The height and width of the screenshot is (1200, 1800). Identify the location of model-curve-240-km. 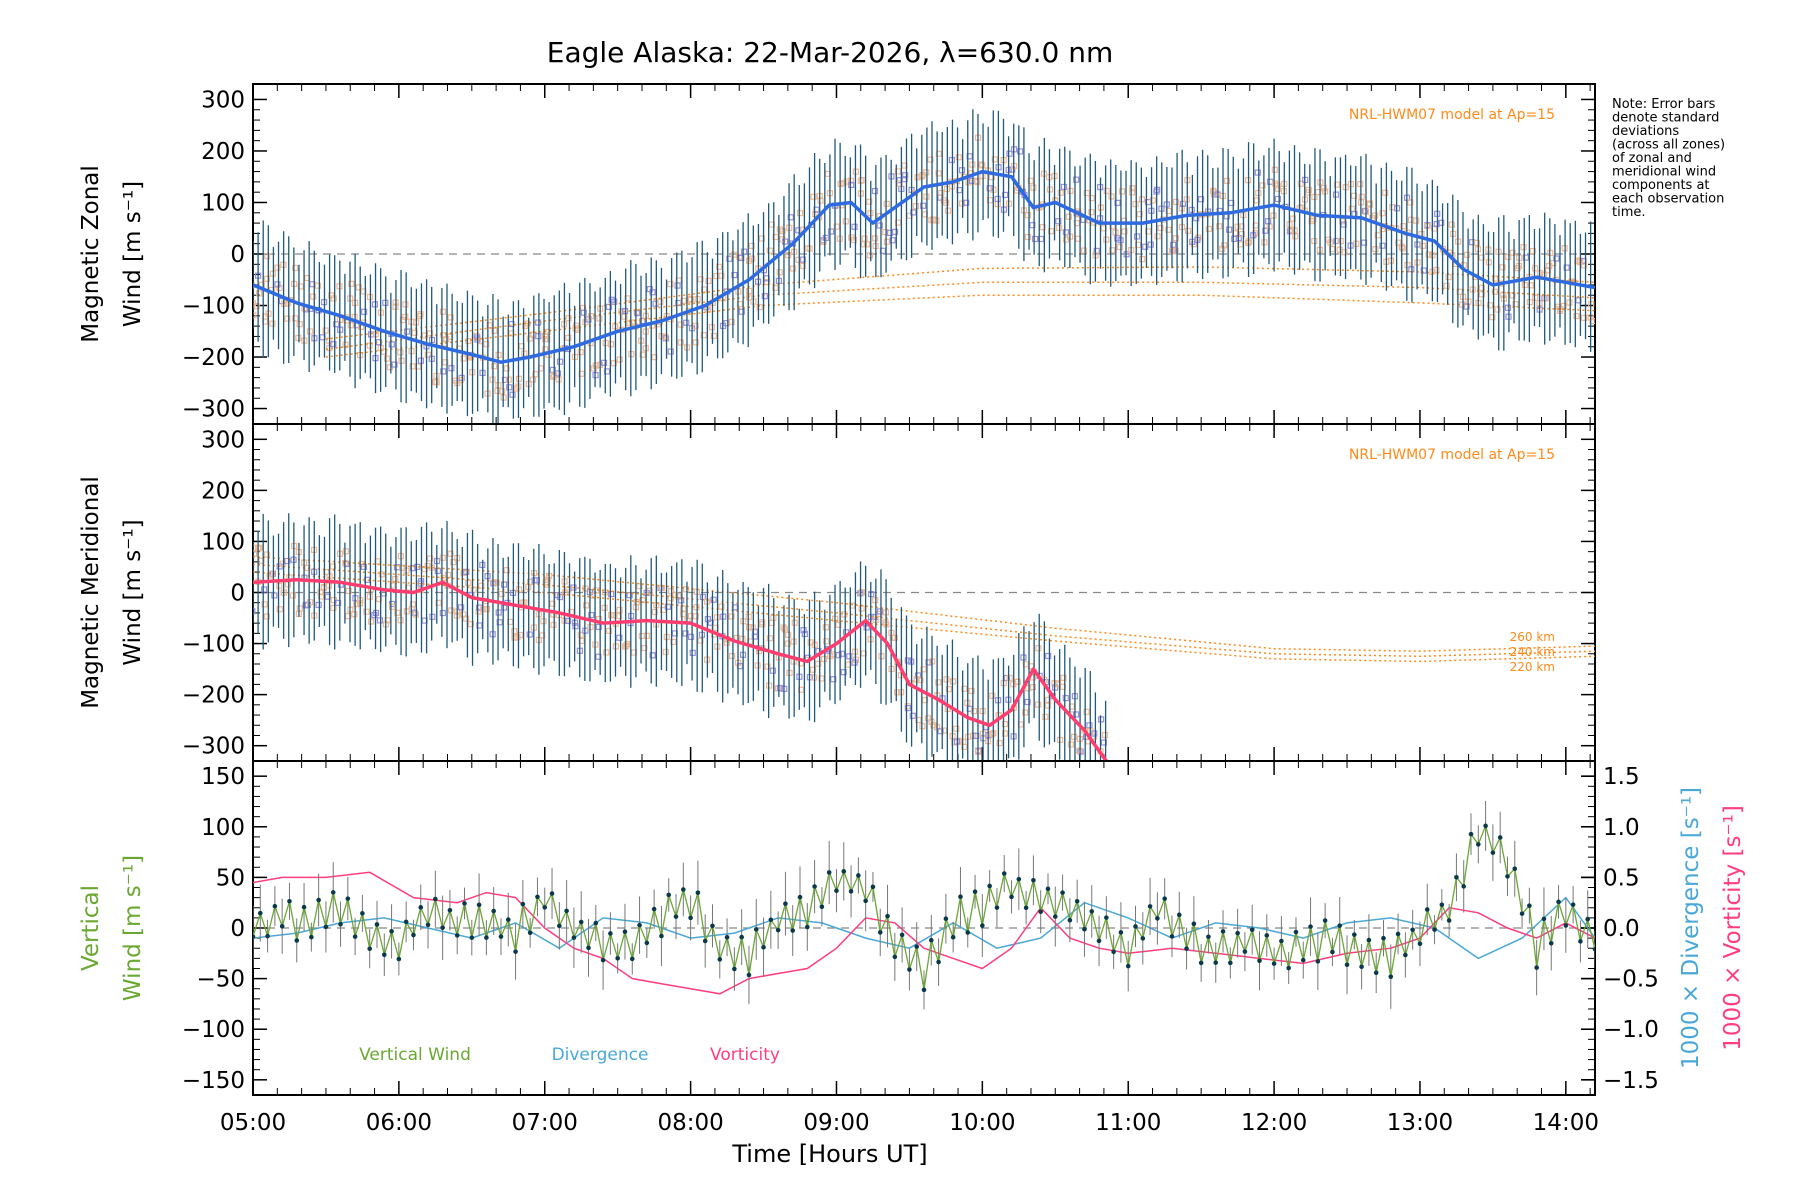
(924, 610).